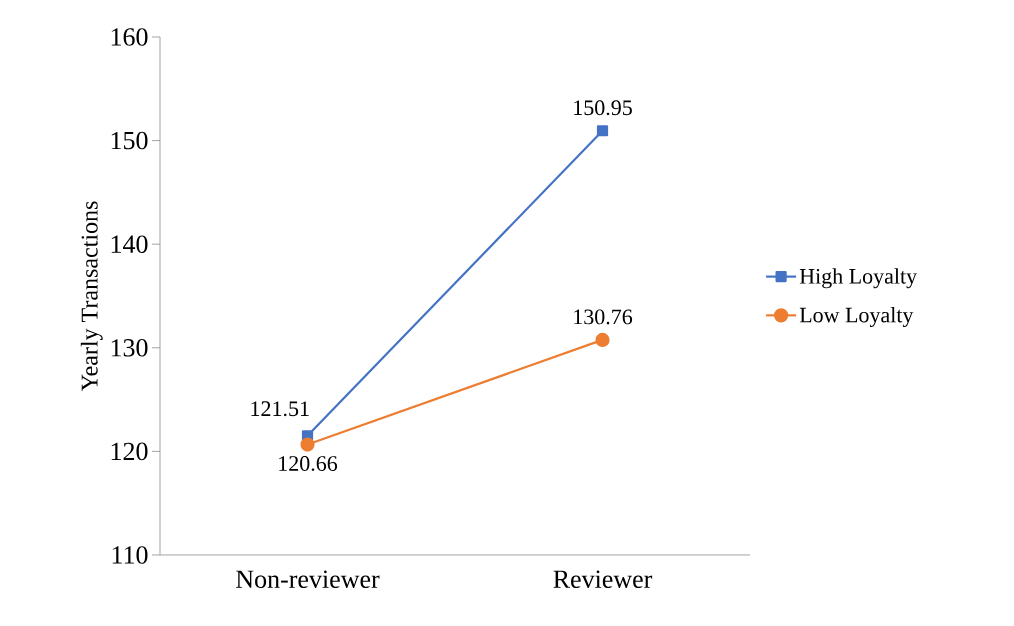  I want to click on y-tick-label: 160, so click(129, 37).